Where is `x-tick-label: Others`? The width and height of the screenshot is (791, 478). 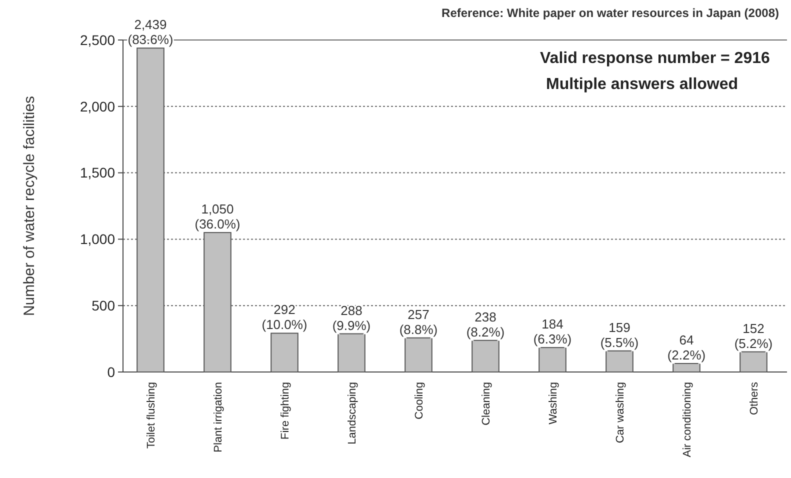 x-tick-label: Others is located at coordinates (754, 399).